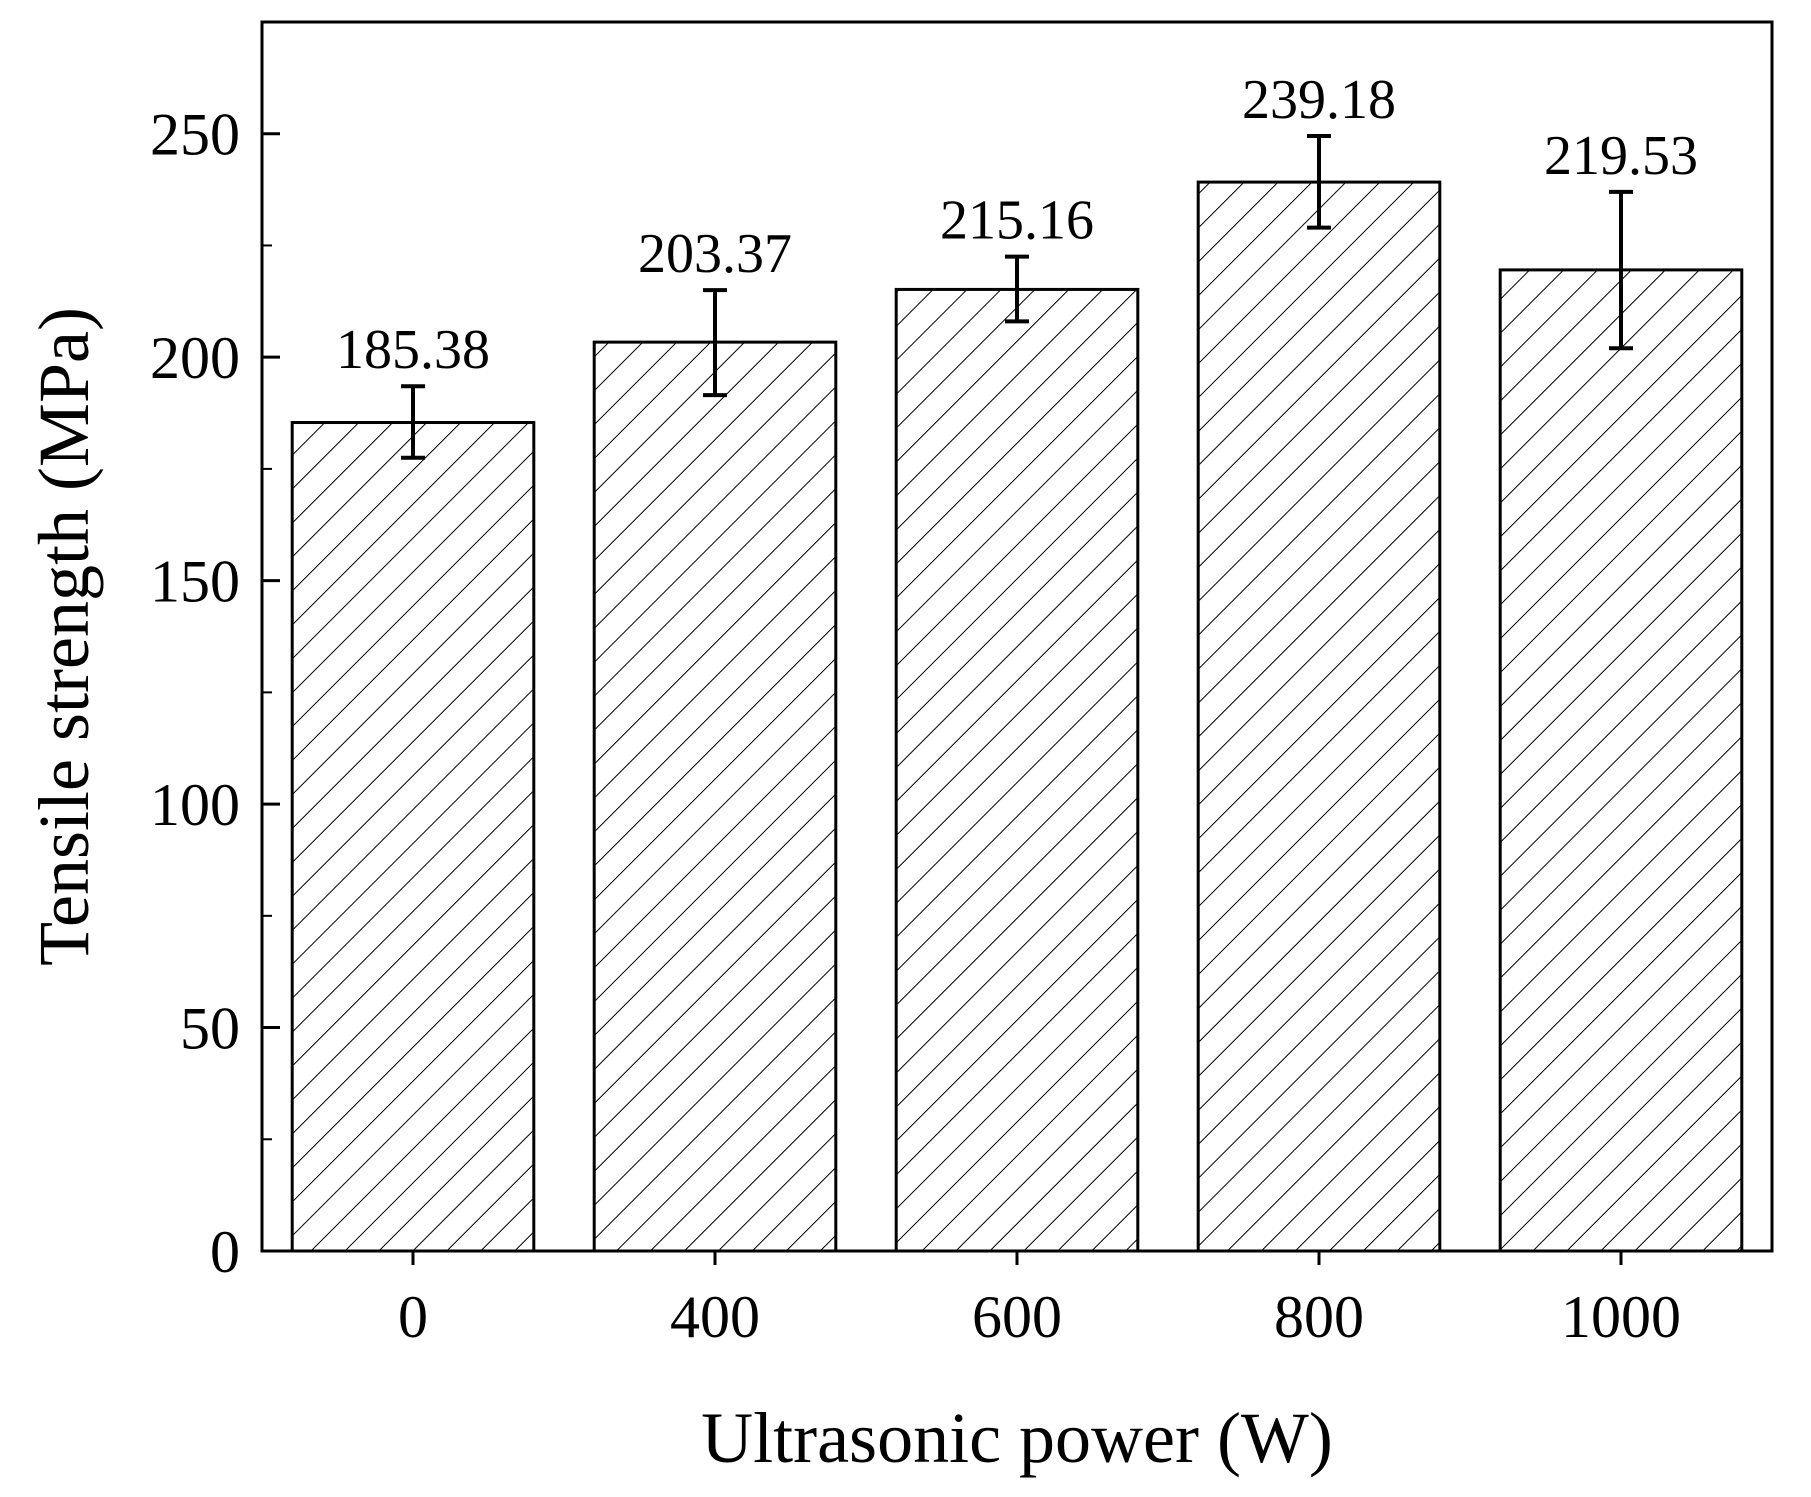 Image resolution: width=1811 pixels, height=1497 pixels. Describe the element at coordinates (195, 135) in the screenshot. I see `y-tick-label-250: 250` at that location.